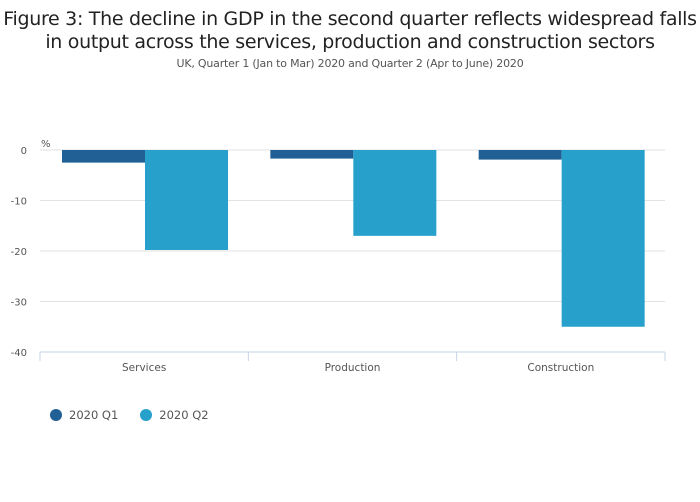  I want to click on bar-services-q2, so click(186, 200).